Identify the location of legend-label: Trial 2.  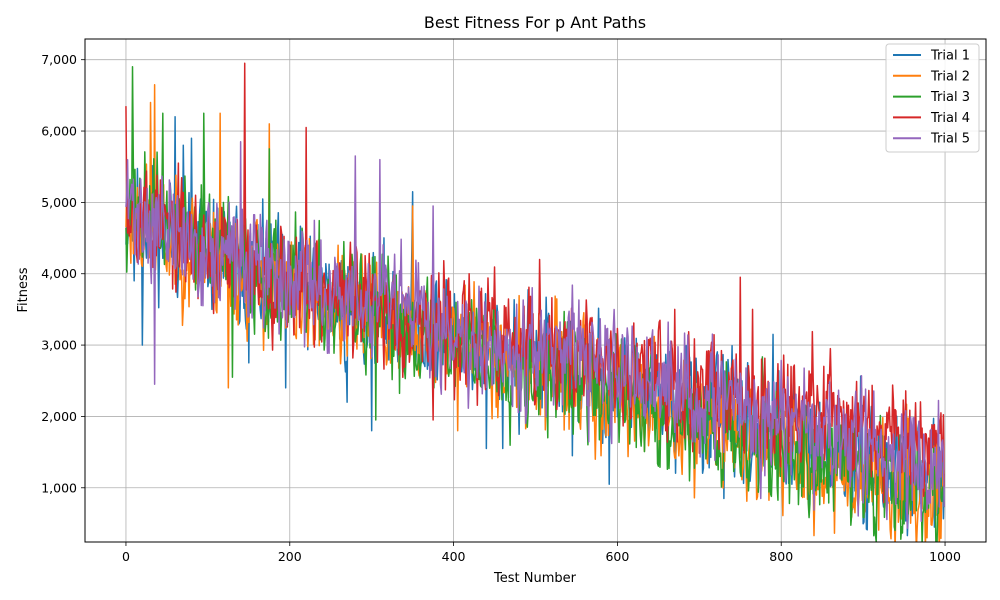
(950, 76).